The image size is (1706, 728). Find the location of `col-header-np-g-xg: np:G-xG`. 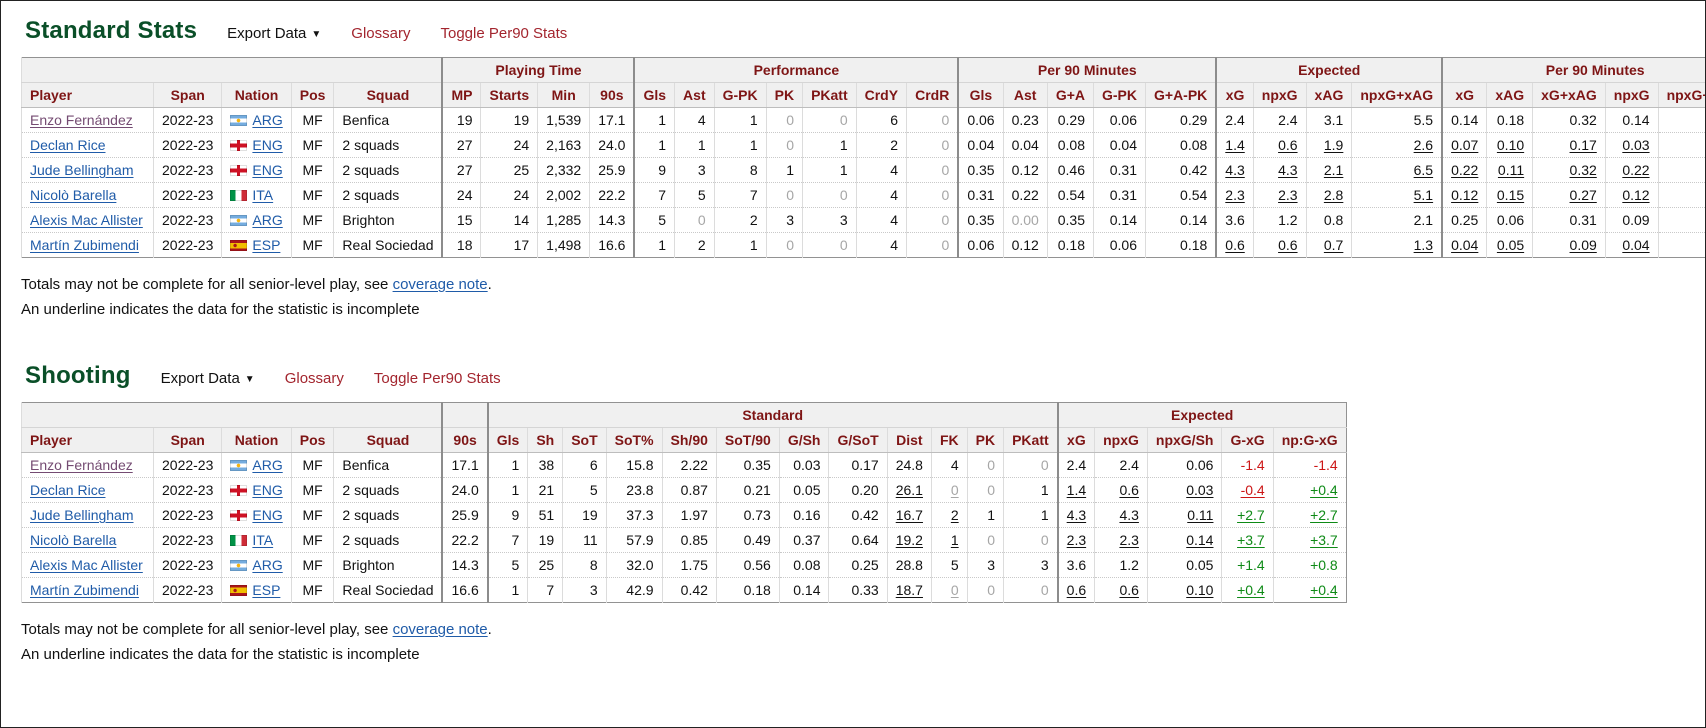

col-header-np-g-xg: np:G-xG is located at coordinates (1309, 440).